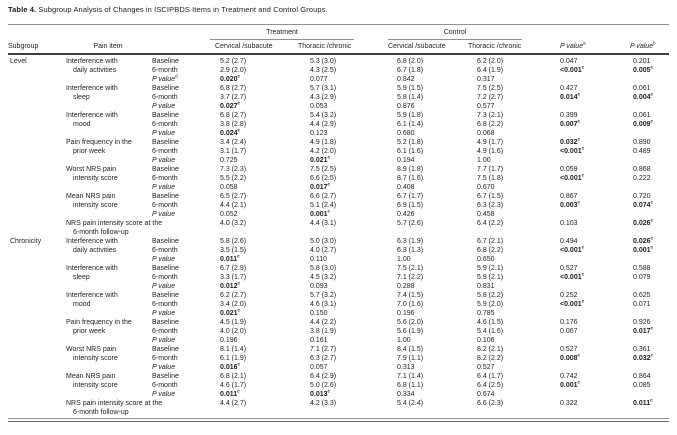 The image size is (677, 435). What do you see at coordinates (323, 97) in the screenshot?
I see `value-cell: 4.3 (2.9)` at bounding box center [323, 97].